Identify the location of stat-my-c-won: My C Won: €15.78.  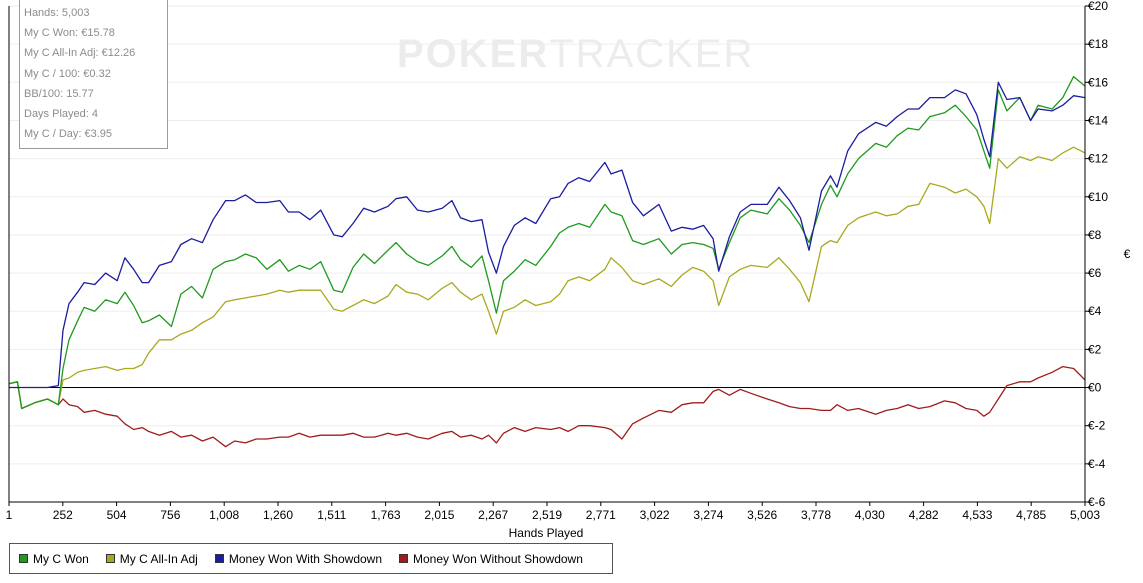
(69, 33).